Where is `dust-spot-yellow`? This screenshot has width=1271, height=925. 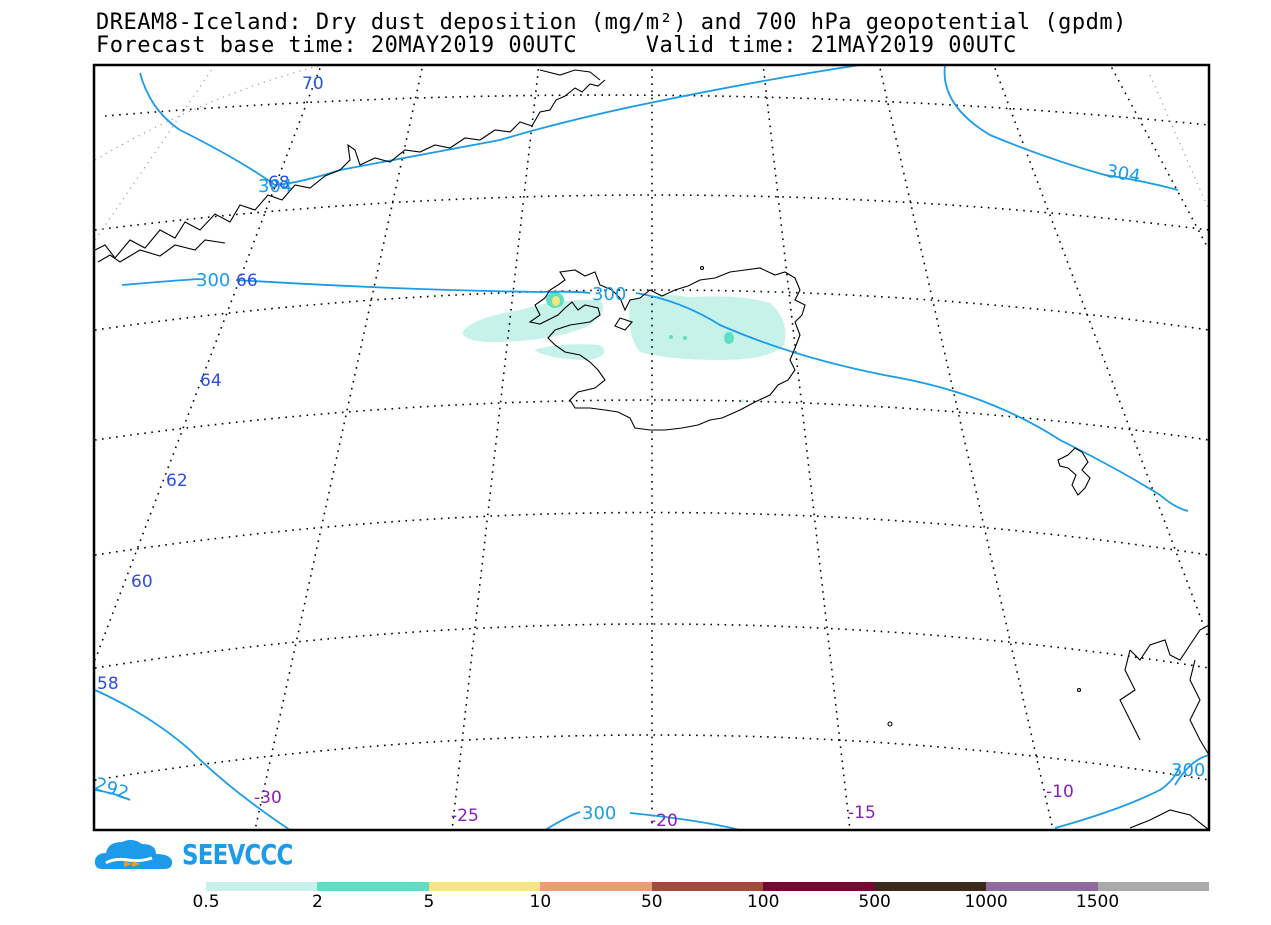
dust-spot-yellow is located at coordinates (556, 301).